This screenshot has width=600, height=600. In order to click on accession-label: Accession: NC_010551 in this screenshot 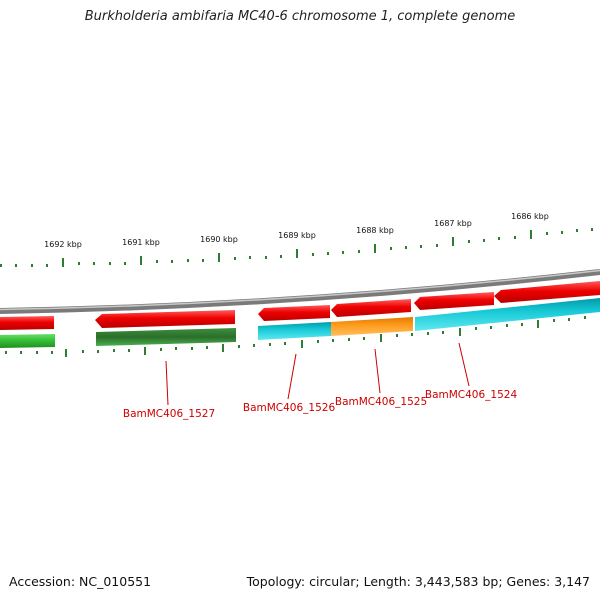, I will do `click(80, 581)`.